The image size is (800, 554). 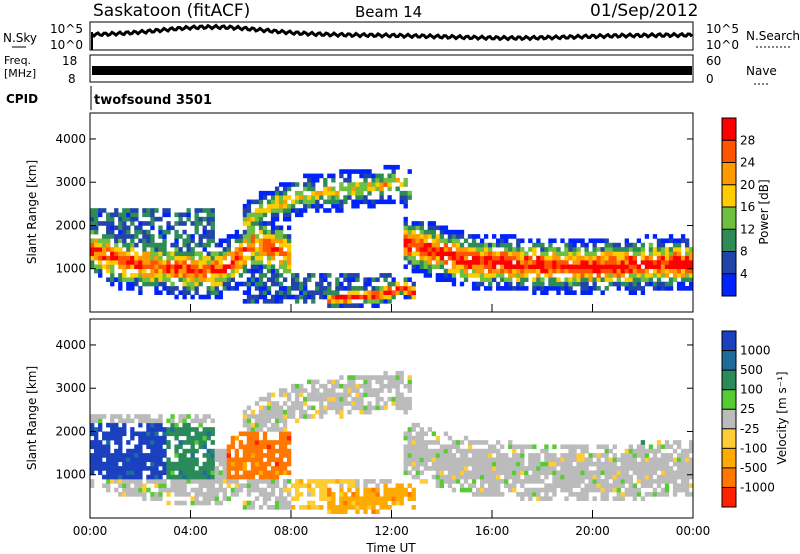 I want to click on velocity-colorbar-label-0: 1000, so click(x=755, y=351).